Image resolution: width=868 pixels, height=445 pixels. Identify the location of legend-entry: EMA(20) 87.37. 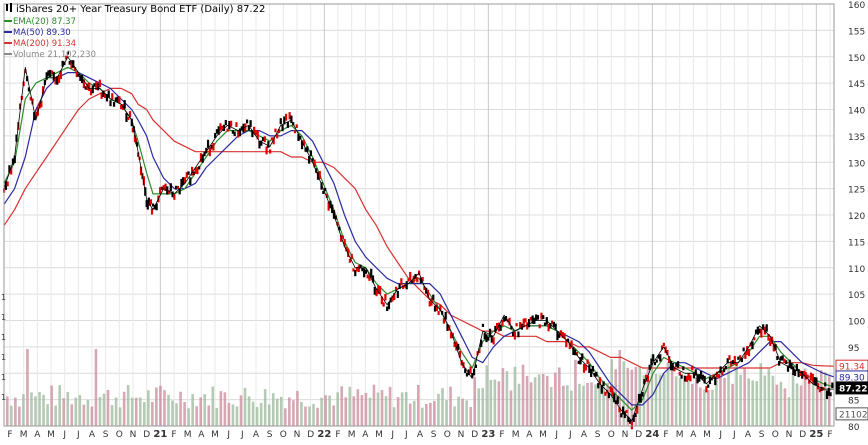
(44, 22).